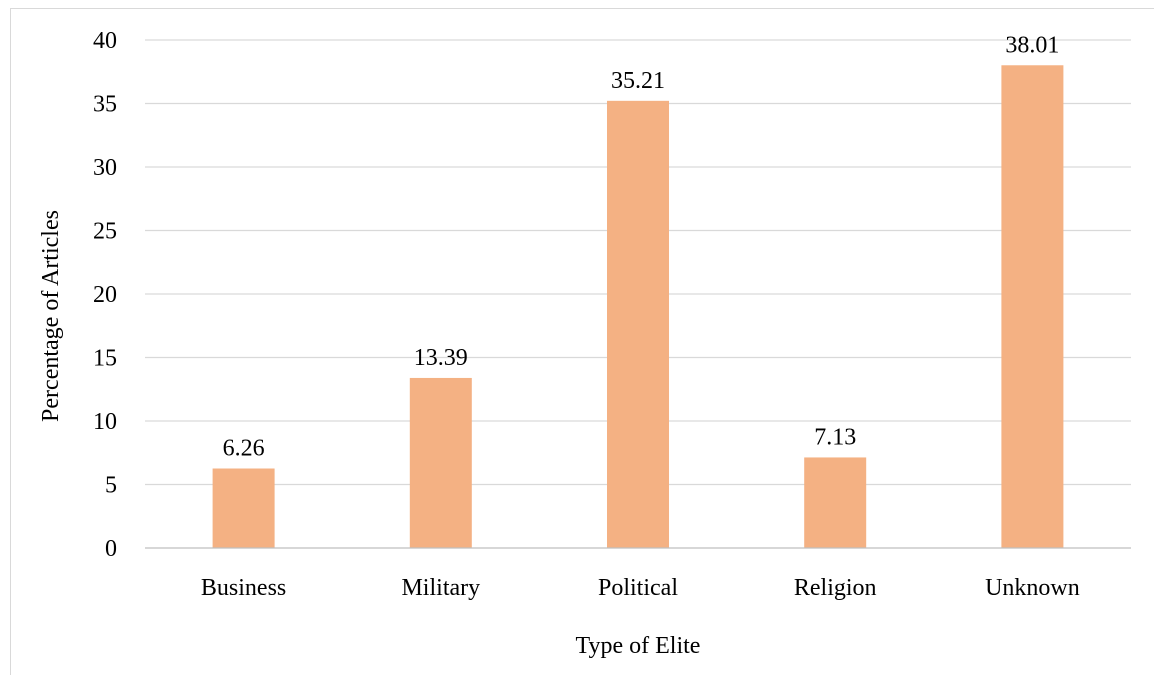 The width and height of the screenshot is (1154, 675). I want to click on y-tick-label: 35, so click(105, 105).